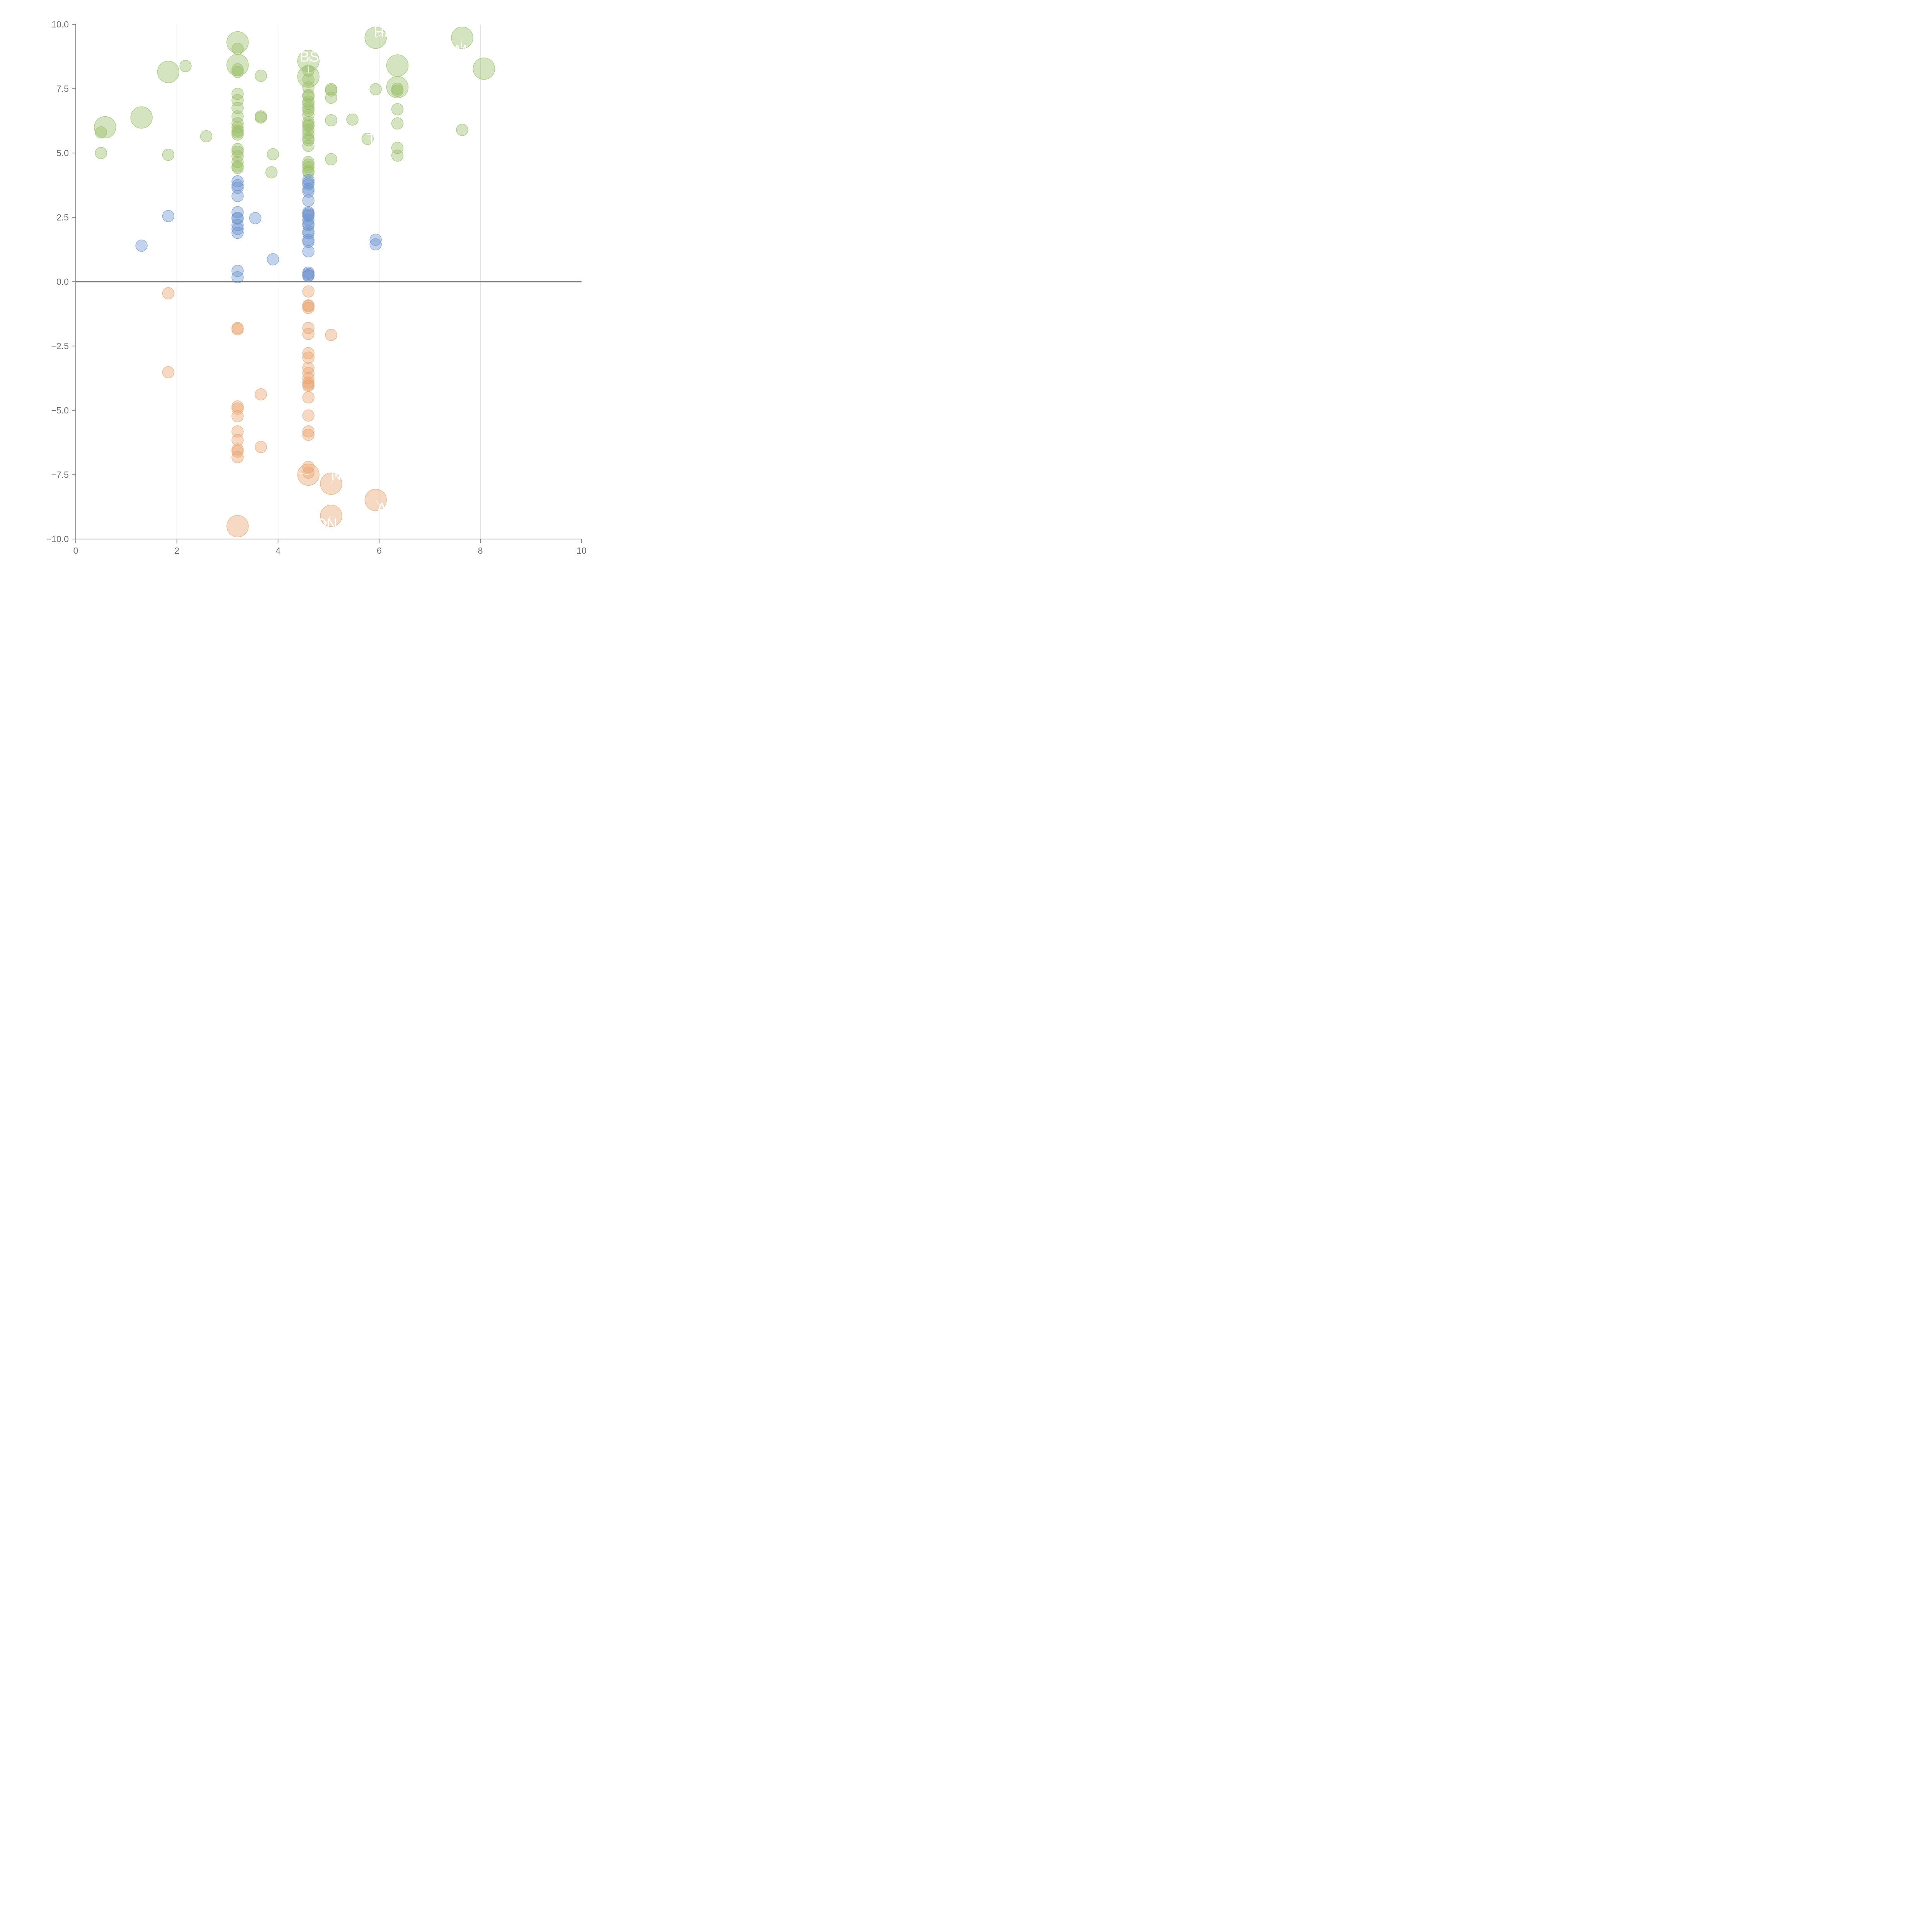 The height and width of the screenshot is (1932, 1932). I want to click on annotation-label: M, so click(461, 51).